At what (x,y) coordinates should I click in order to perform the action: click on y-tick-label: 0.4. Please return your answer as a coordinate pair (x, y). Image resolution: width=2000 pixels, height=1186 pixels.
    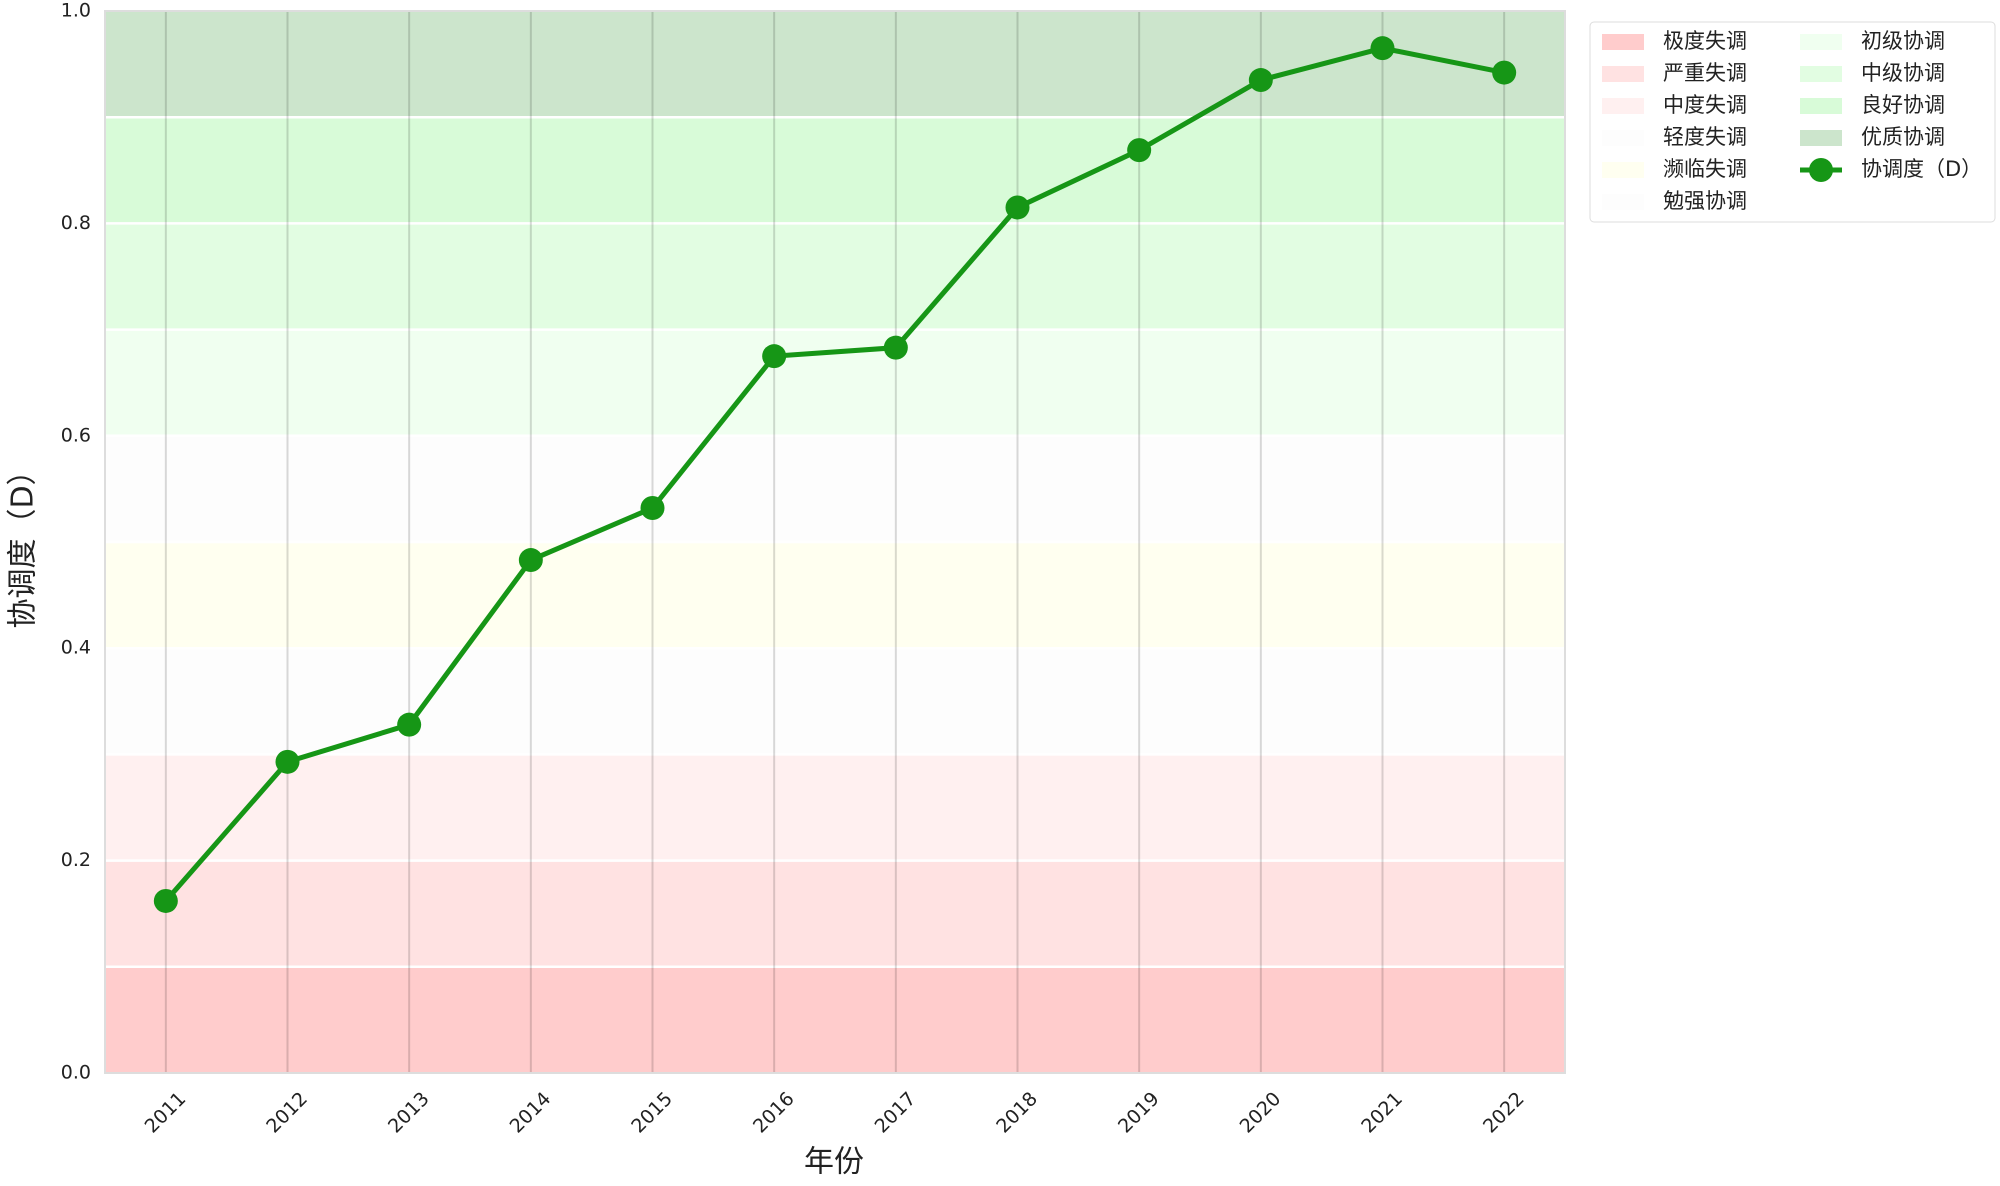
    Looking at the image, I should click on (76, 648).